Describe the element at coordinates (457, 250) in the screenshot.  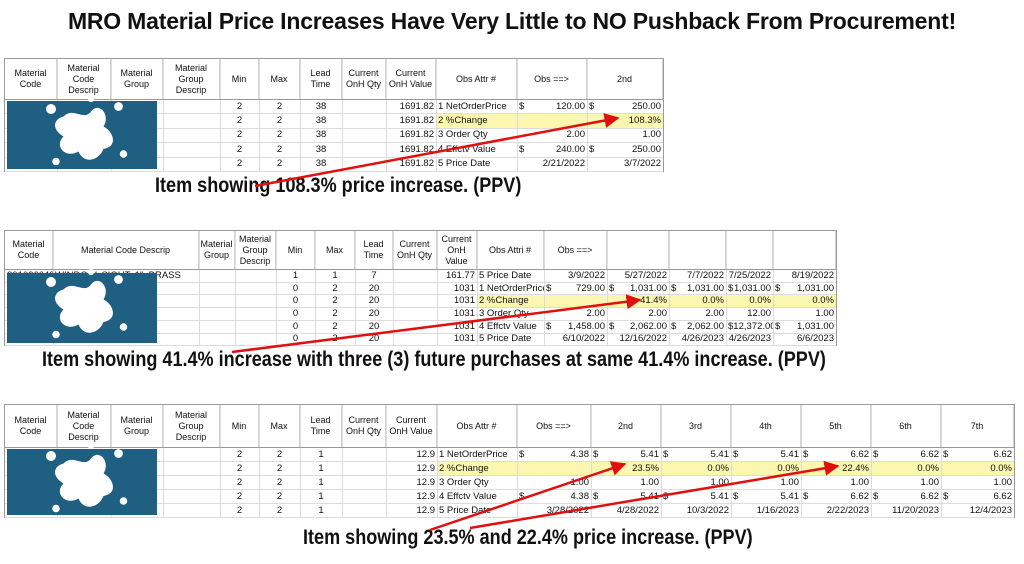
I see `column-header: Current OnH Value` at that location.